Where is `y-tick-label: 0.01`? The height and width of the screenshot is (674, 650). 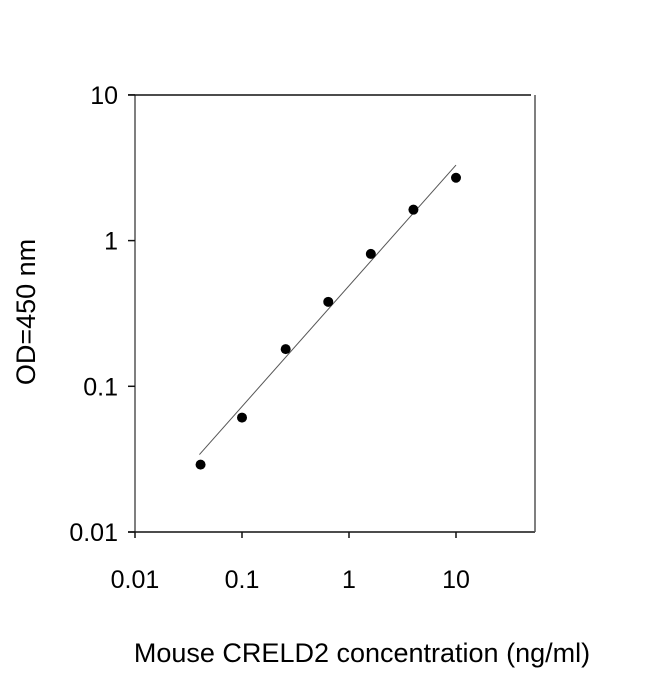 y-tick-label: 0.01 is located at coordinates (93, 533).